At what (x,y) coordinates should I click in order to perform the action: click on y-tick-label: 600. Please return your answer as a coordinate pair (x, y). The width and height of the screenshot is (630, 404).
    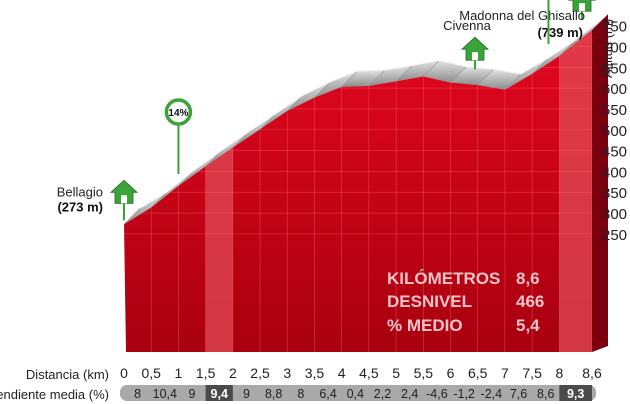
    Looking at the image, I should click on (614, 89).